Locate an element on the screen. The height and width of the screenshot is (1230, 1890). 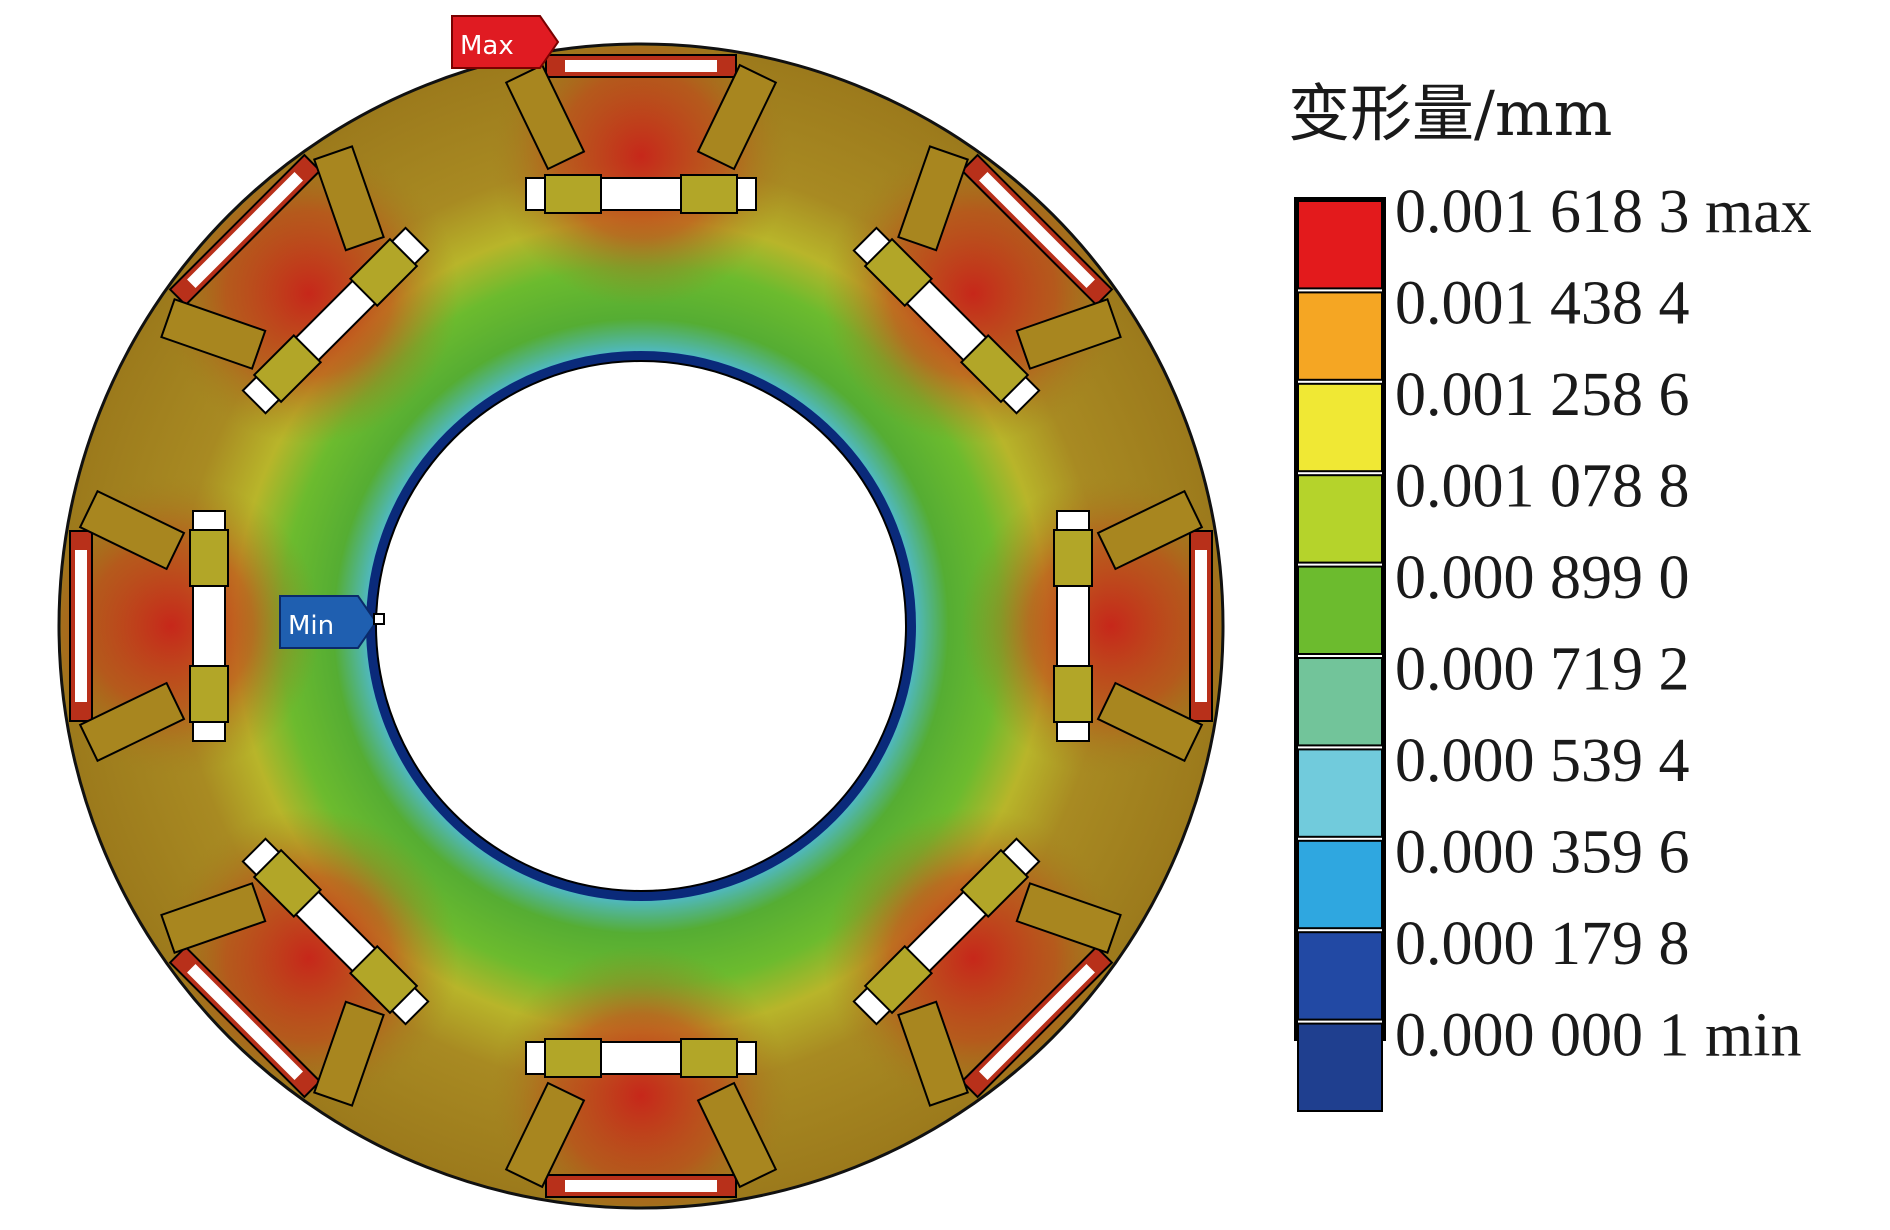
legend-label: 0.001 258 6 is located at coordinates (1542, 395).